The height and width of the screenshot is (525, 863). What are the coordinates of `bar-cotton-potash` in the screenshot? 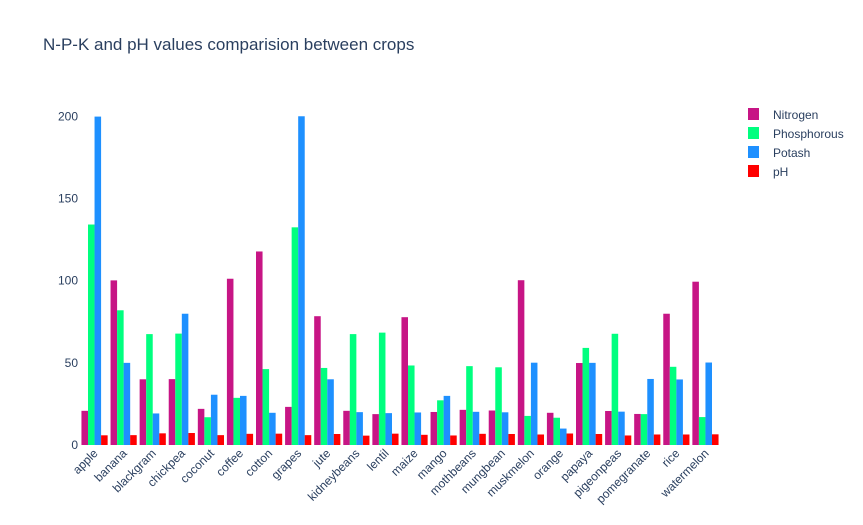 It's located at (272, 428).